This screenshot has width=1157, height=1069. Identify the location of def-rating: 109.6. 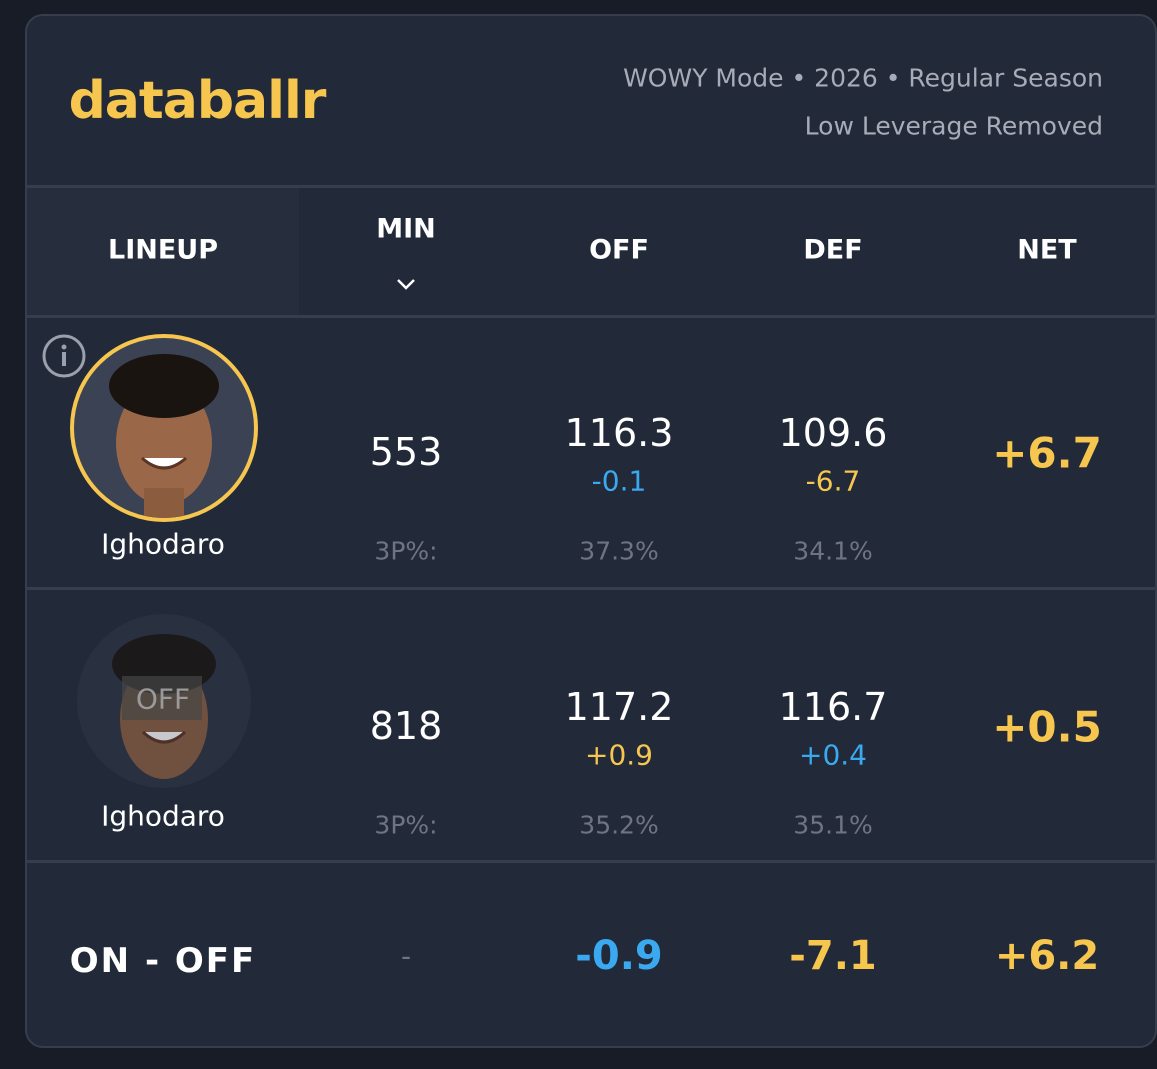
(833, 433).